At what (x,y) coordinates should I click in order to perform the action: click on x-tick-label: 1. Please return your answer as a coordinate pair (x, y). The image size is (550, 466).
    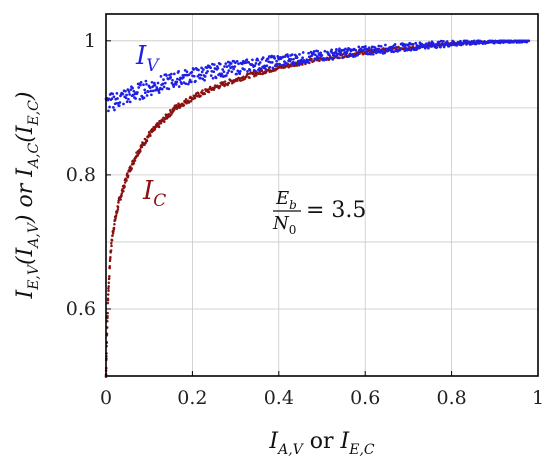
    Looking at the image, I should click on (538, 398).